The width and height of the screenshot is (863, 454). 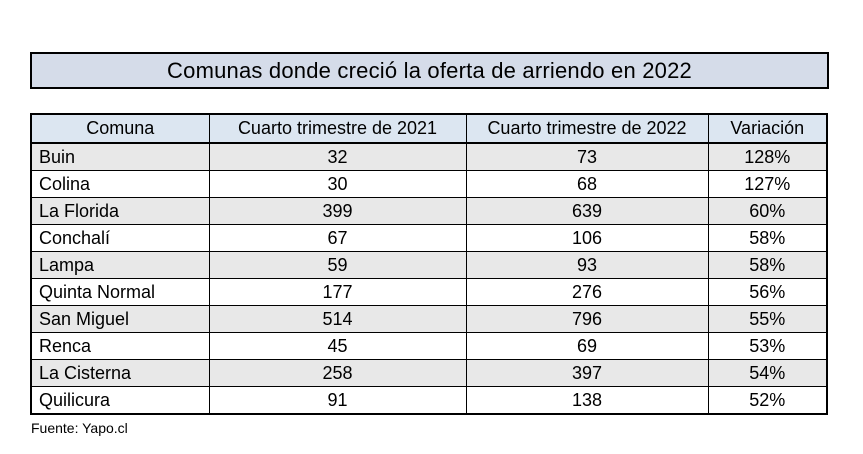 I want to click on comuna-cell: San Miguel, so click(x=120, y=319).